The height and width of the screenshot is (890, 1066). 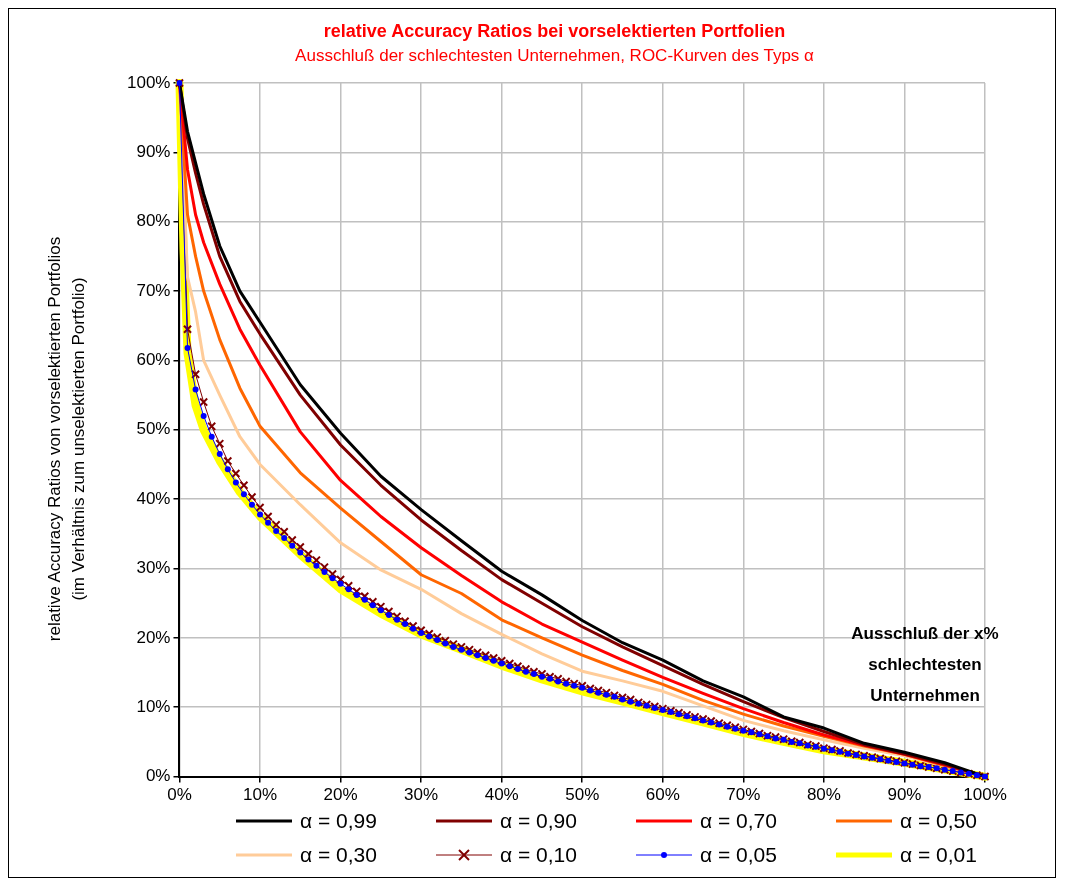 What do you see at coordinates (738, 821) in the screenshot?
I see `legend-label: α = 0,70` at bounding box center [738, 821].